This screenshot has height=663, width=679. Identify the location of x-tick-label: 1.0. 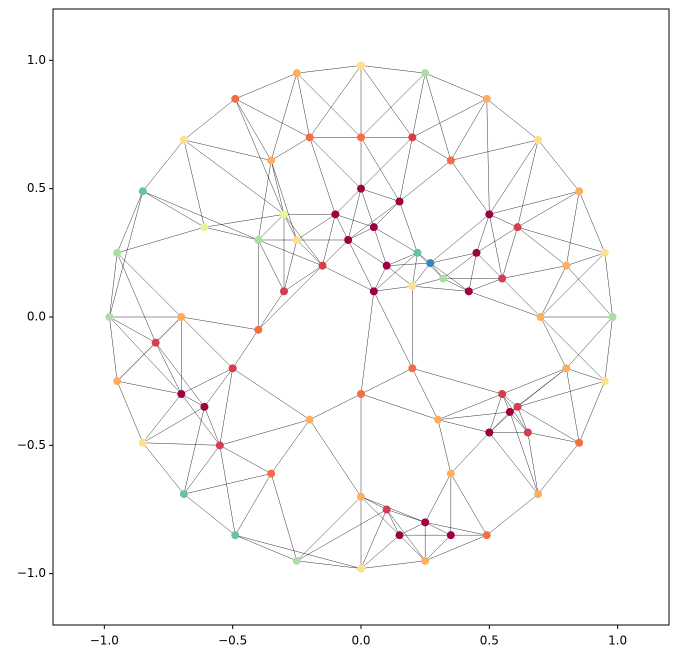
(617, 641).